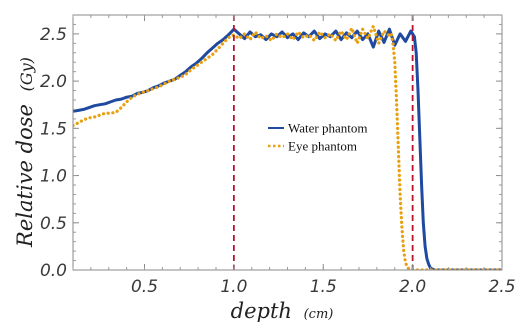  What do you see at coordinates (144, 287) in the screenshot?
I see `x-tick-label: 0.5` at bounding box center [144, 287].